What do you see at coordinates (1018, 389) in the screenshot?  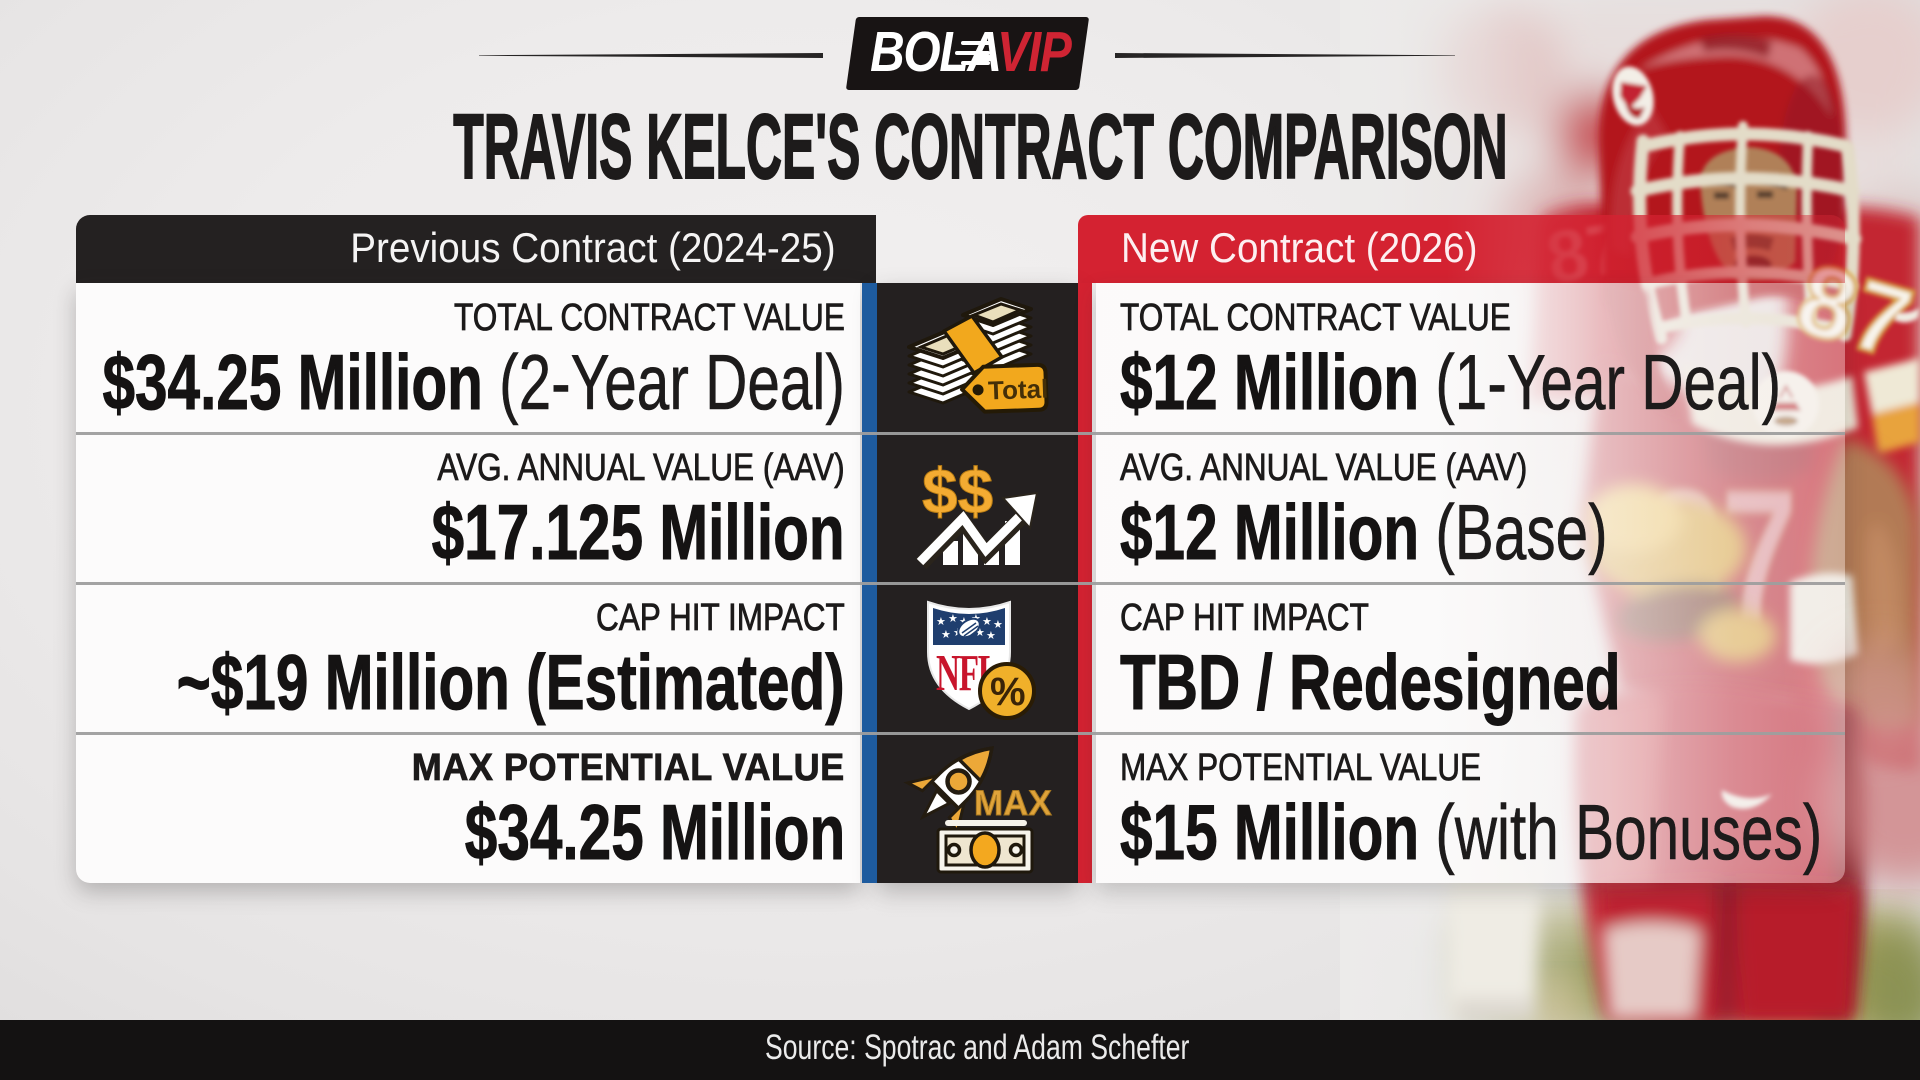 I see `svg-text: Total` at bounding box center [1018, 389].